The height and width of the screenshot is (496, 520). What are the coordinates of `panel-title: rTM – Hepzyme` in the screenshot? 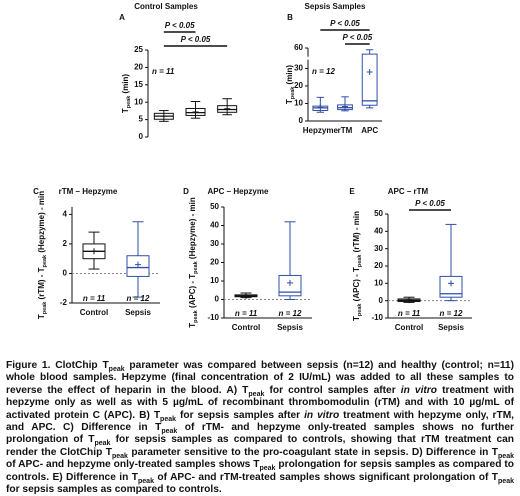 It's located at (88, 191).